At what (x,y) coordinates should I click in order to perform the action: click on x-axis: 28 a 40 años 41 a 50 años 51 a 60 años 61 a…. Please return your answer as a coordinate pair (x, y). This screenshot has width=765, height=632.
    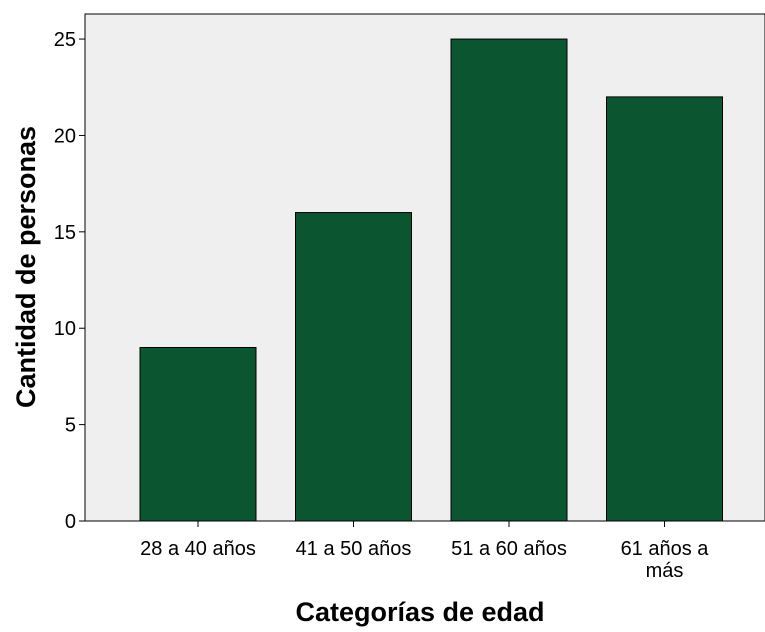
    Looking at the image, I should click on (424, 551).